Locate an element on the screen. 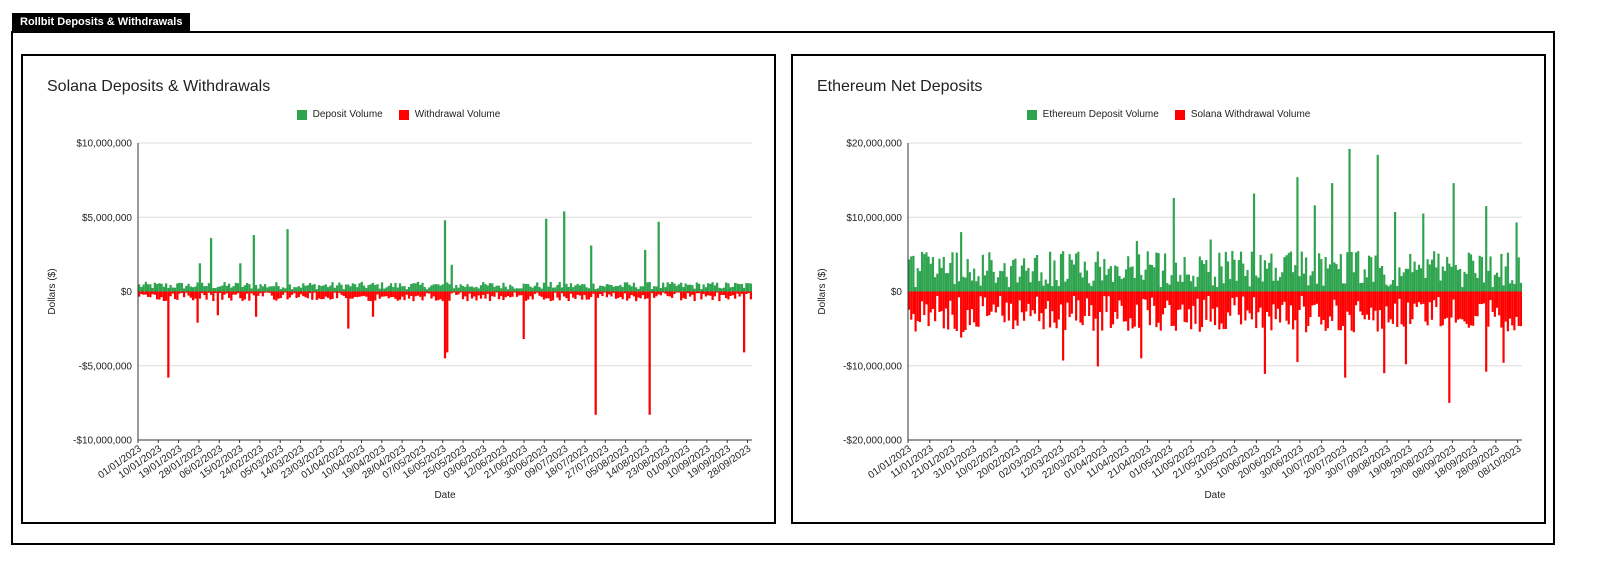  y-tick-label: $20,000,000 is located at coordinates (874, 144).